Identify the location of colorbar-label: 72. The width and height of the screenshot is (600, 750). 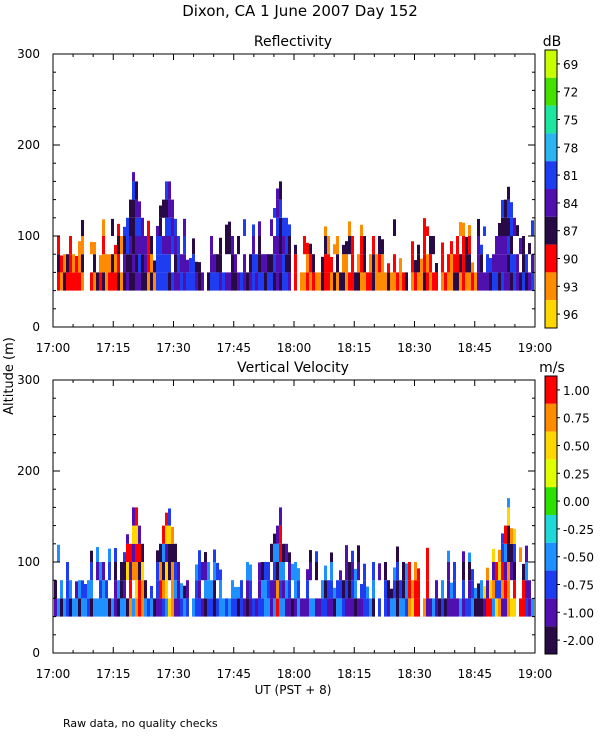
(570, 93).